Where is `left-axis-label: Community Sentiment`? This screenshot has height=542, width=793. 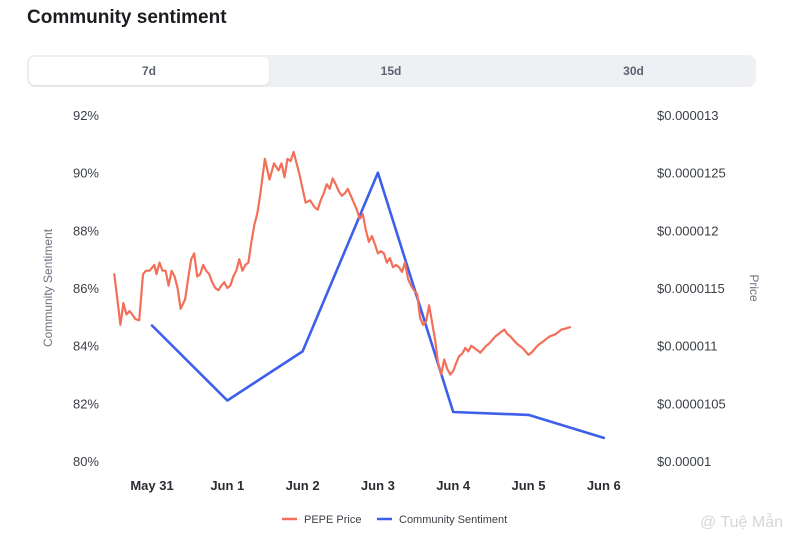 left-axis-label: Community Sentiment is located at coordinates (48, 287).